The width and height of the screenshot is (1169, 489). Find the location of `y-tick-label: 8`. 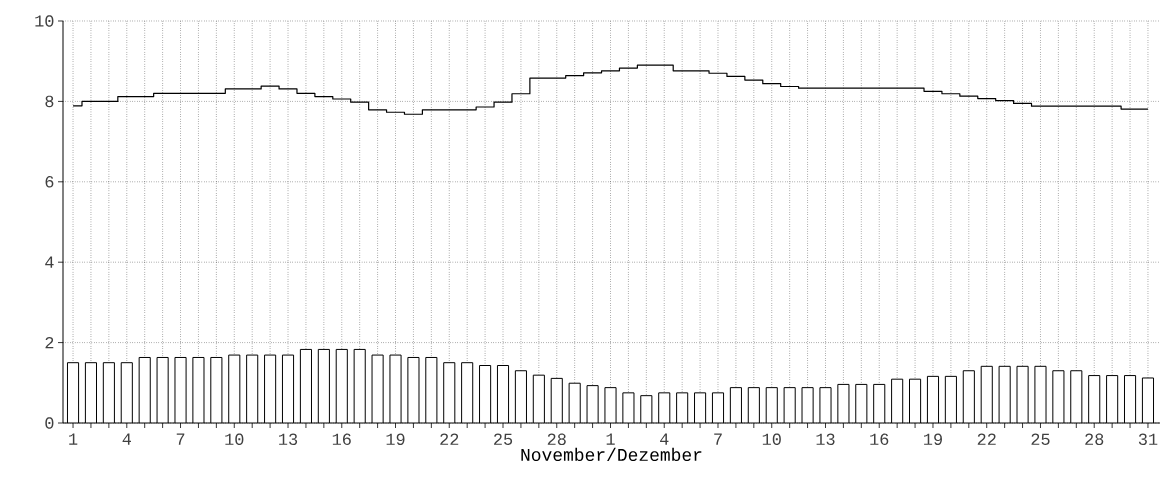

y-tick-label: 8 is located at coordinates (49, 101).